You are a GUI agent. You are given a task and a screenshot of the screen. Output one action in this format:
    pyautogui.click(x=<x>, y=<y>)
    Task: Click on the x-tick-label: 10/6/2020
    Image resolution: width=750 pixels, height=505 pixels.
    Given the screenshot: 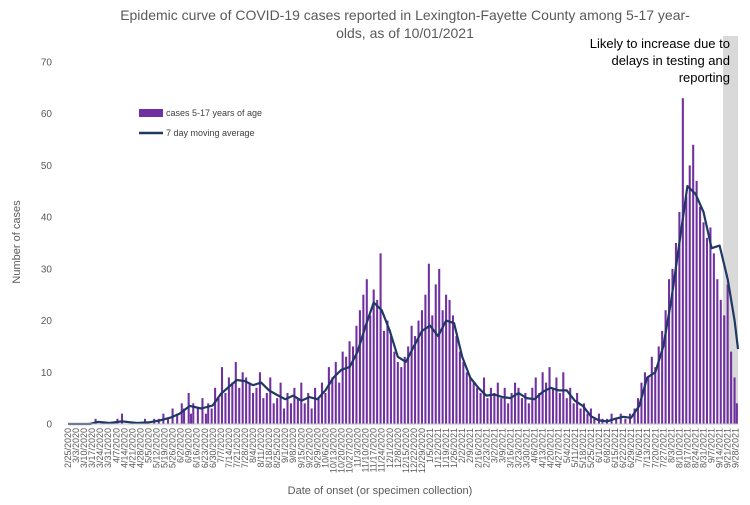 What is the action you would take?
    pyautogui.click(x=325, y=448)
    